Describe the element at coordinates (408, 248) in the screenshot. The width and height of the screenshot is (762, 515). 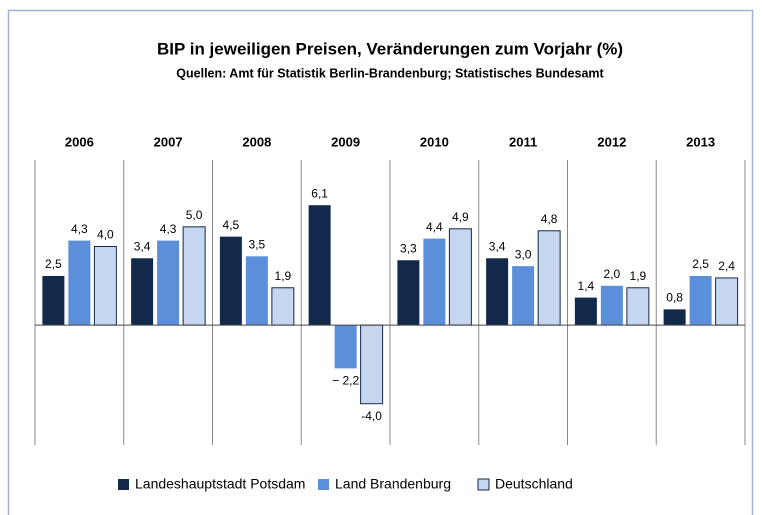
I see `value-label: 3,3` at that location.